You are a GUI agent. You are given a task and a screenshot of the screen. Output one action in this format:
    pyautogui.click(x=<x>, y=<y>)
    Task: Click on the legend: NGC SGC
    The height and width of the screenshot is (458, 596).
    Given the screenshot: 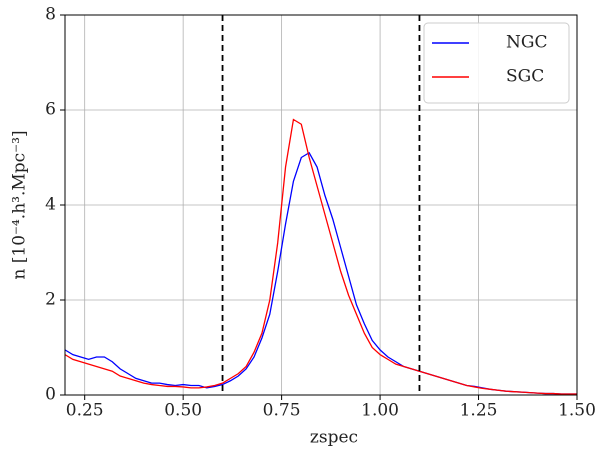 What is the action you would take?
    pyautogui.click(x=496, y=63)
    